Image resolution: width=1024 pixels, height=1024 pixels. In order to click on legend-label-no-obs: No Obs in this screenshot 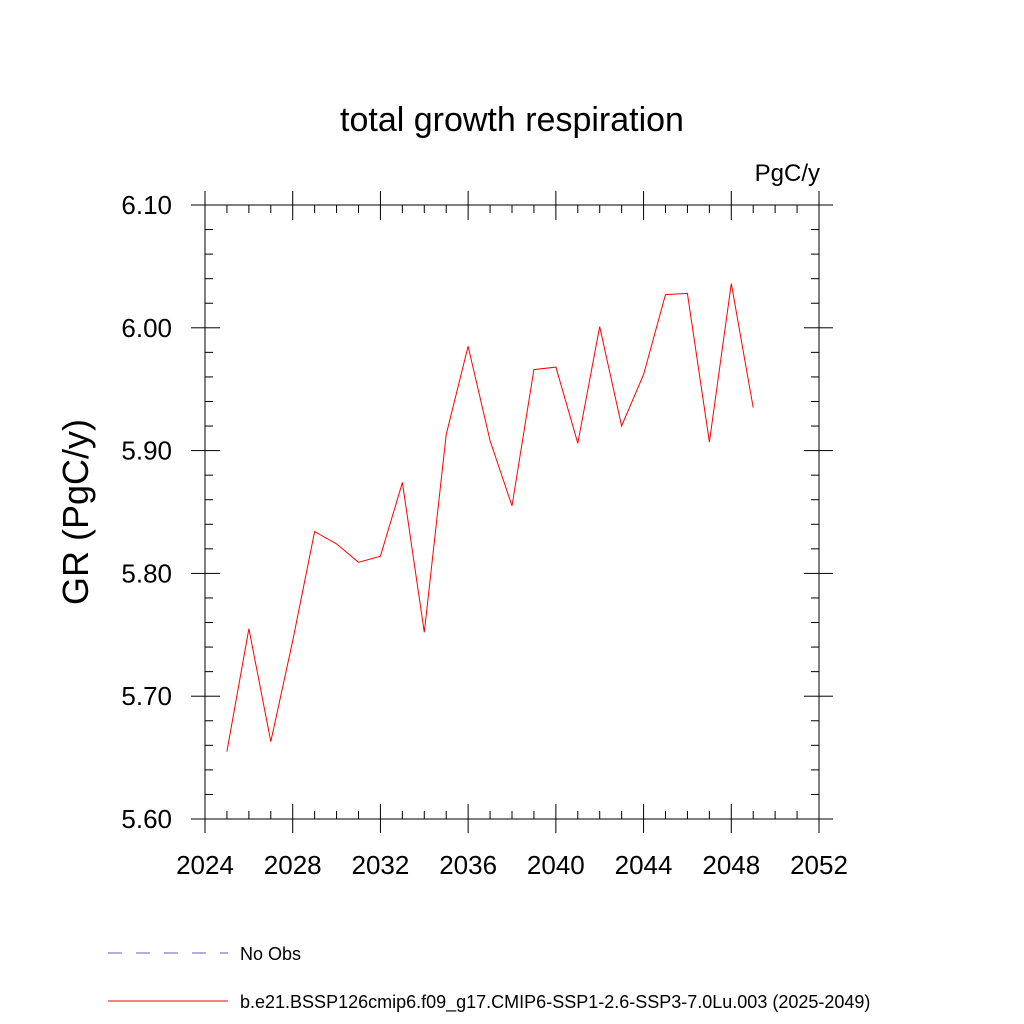, I will do `click(270, 954)`.